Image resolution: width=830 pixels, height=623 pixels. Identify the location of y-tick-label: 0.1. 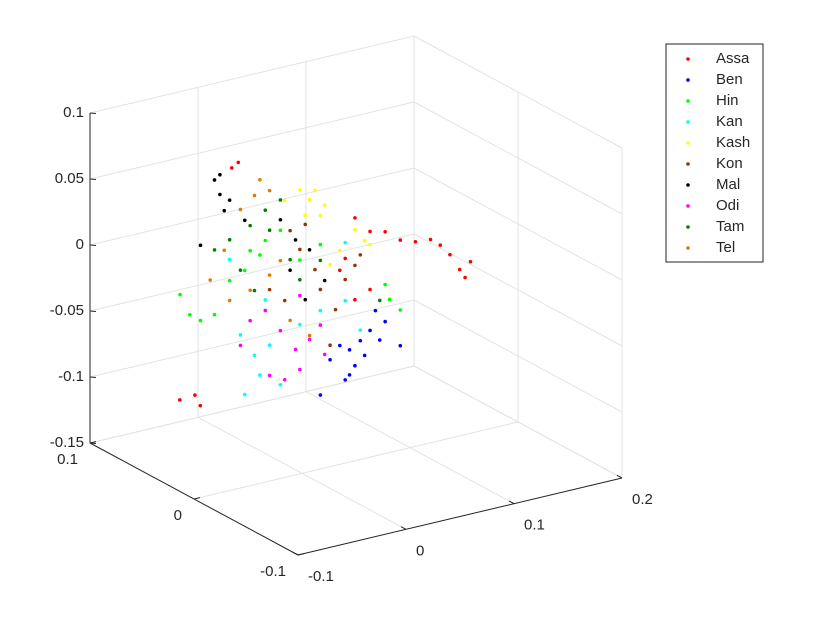
(67, 459).